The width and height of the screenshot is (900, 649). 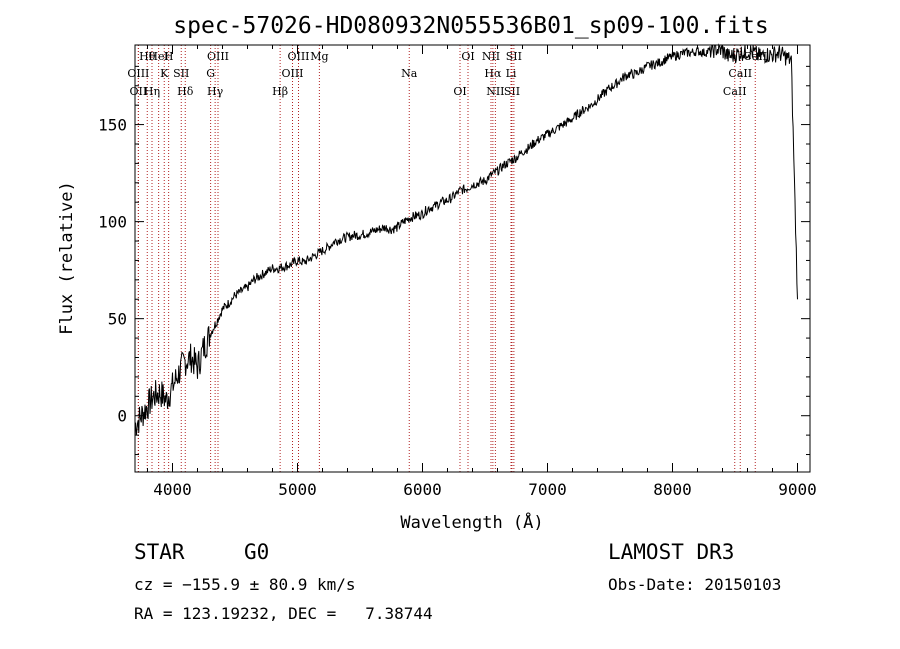 What do you see at coordinates (215, 91) in the screenshot?
I see `line-label: Hγ` at bounding box center [215, 91].